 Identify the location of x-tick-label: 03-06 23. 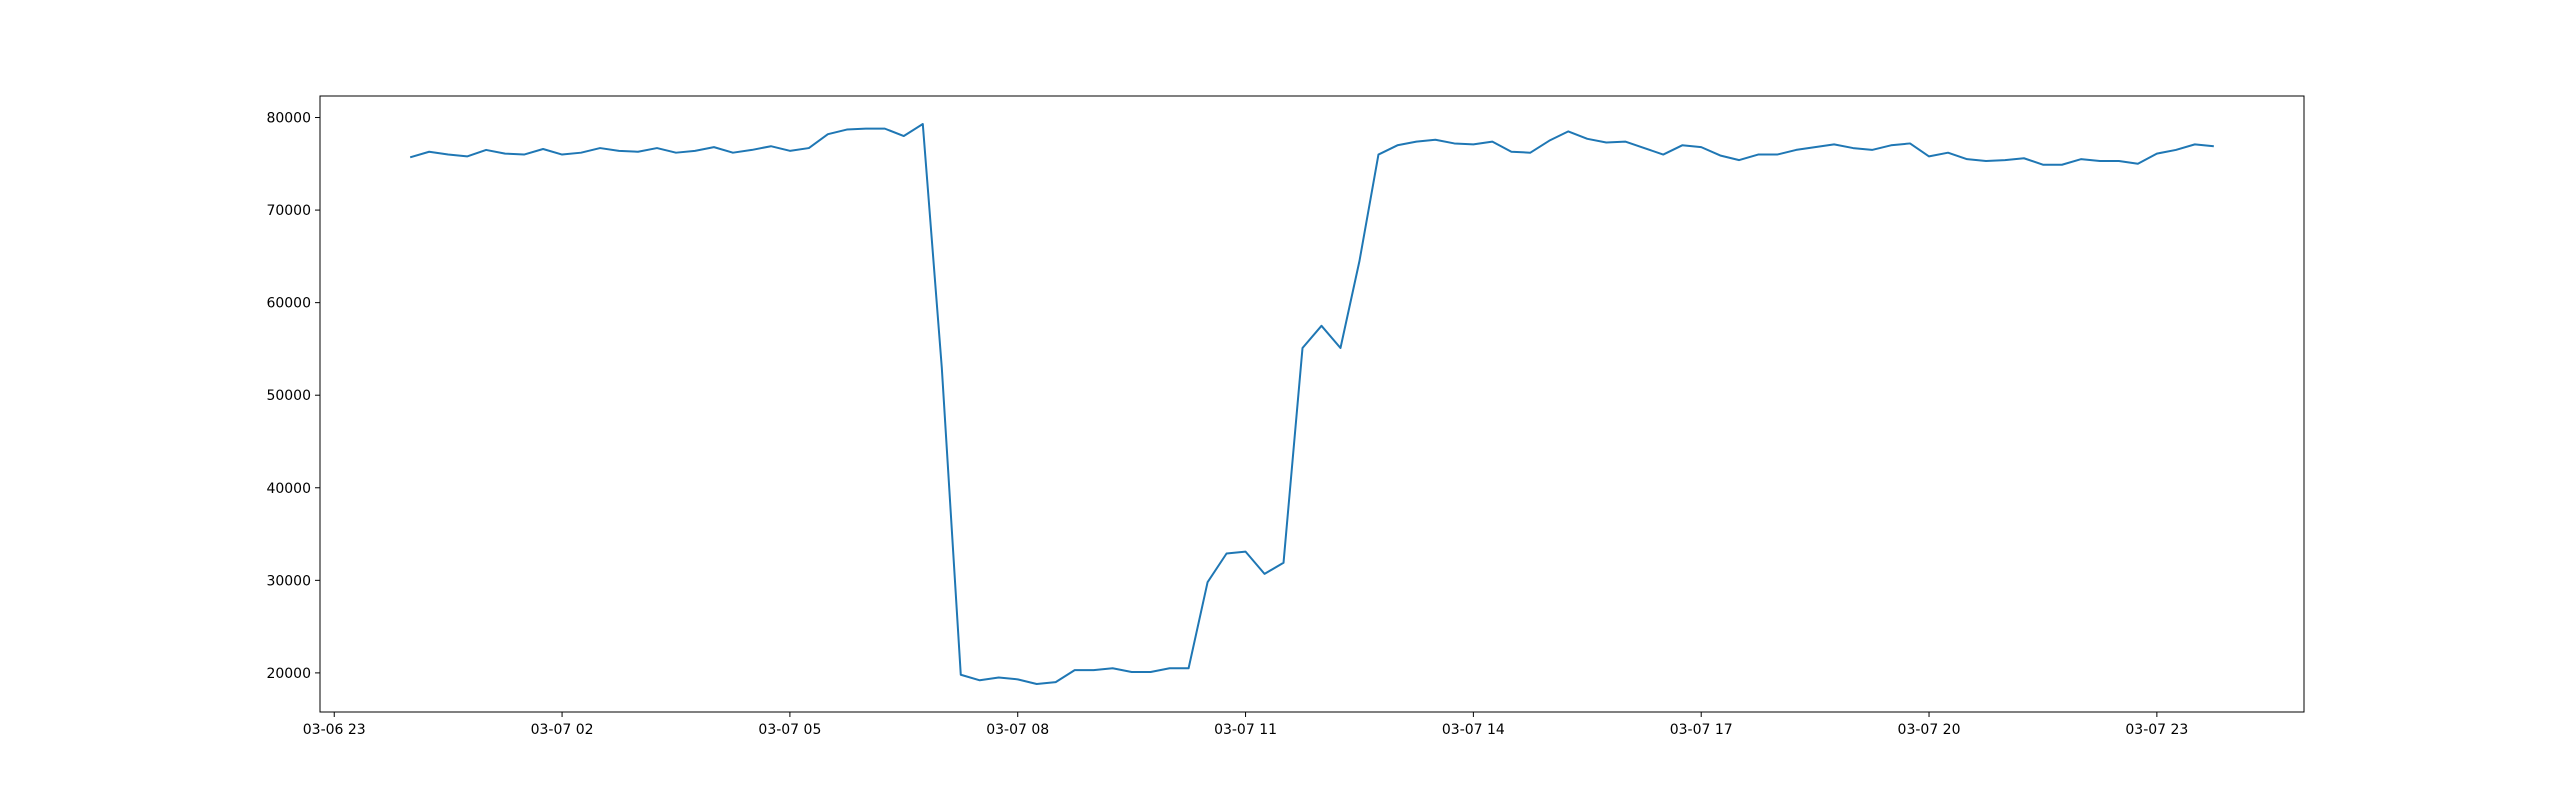
(334, 730).